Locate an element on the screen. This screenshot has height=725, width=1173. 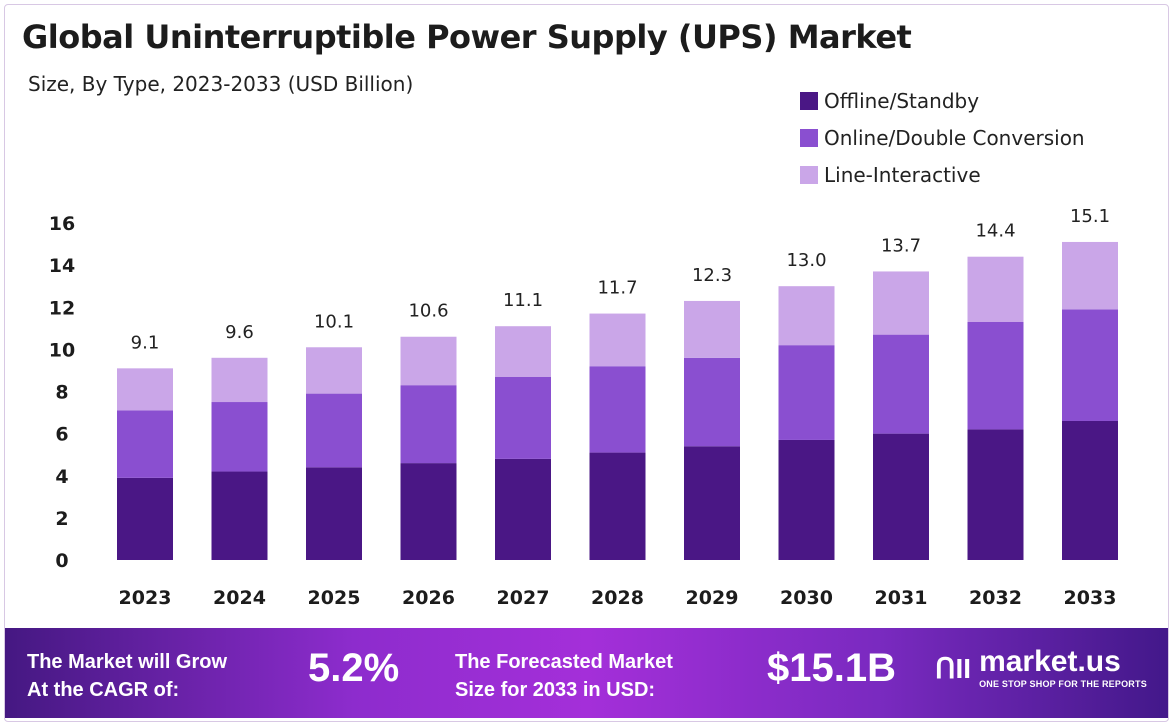
total-data-label: 13.0 is located at coordinates (806, 260).